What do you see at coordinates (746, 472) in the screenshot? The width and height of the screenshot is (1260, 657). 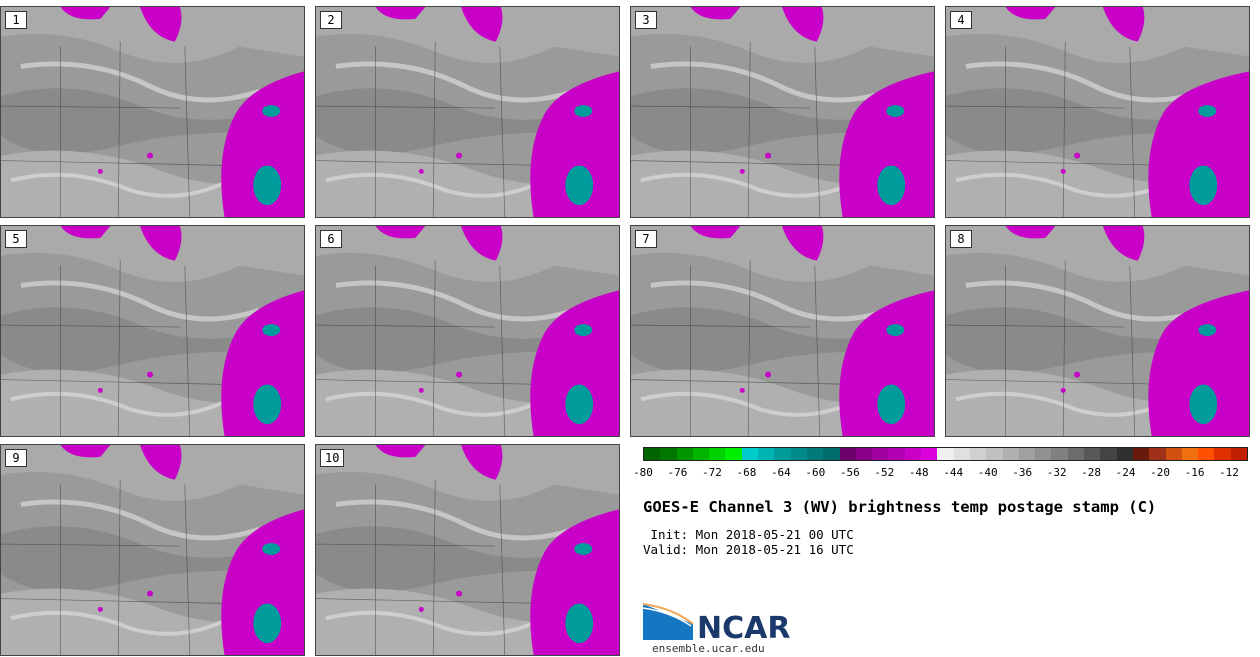 I see `colorbar-tick-label: -68` at bounding box center [746, 472].